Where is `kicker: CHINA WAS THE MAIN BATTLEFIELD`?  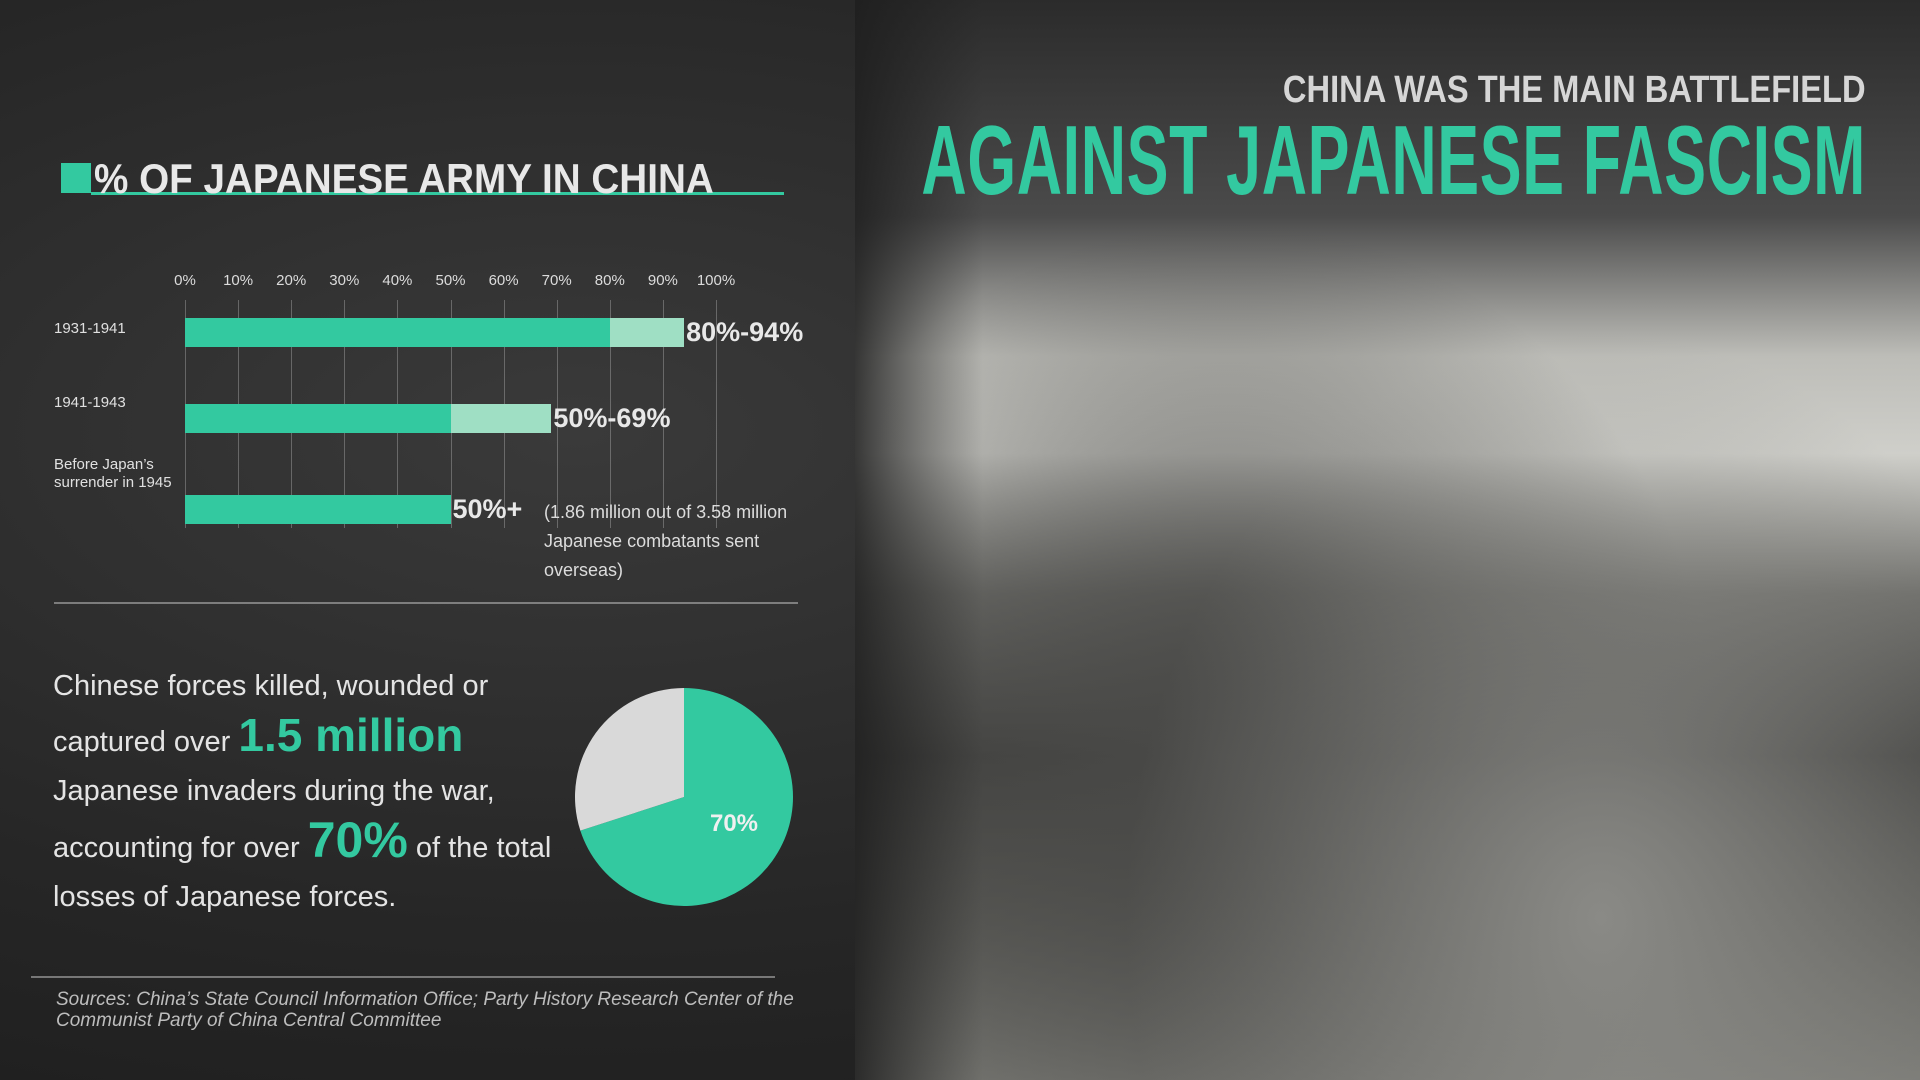
kicker: CHINA WAS THE MAIN BATTLEFIELD is located at coordinates (1574, 90).